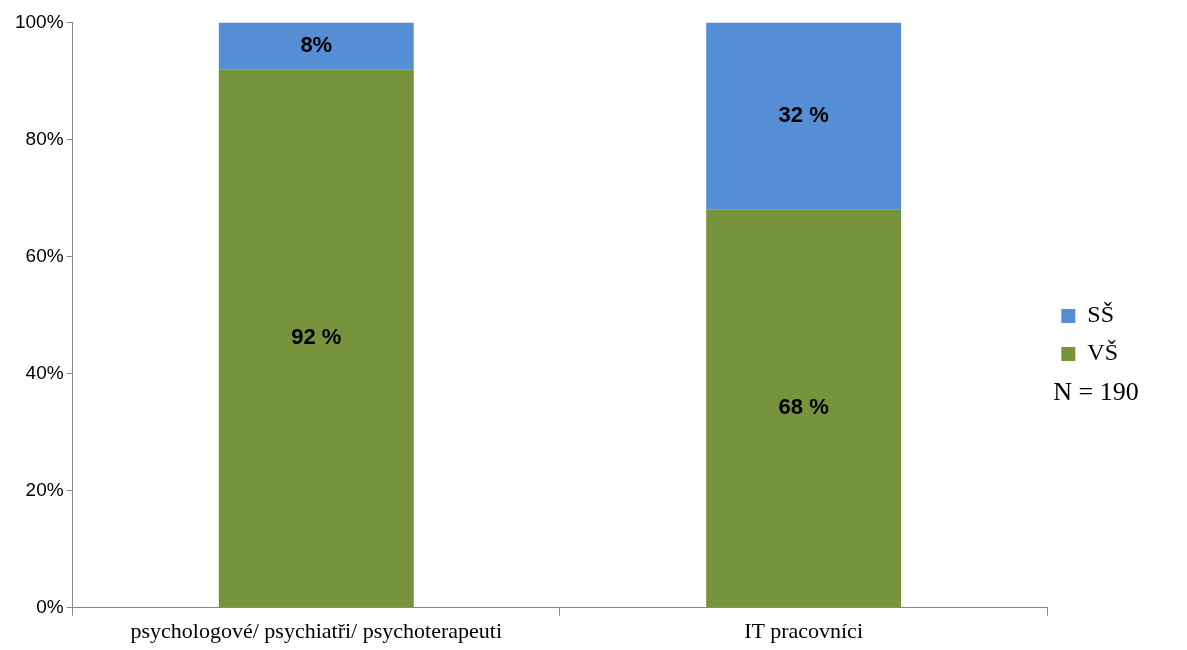 The image size is (1187, 650). I want to click on data-label: 32 %, so click(803, 115).